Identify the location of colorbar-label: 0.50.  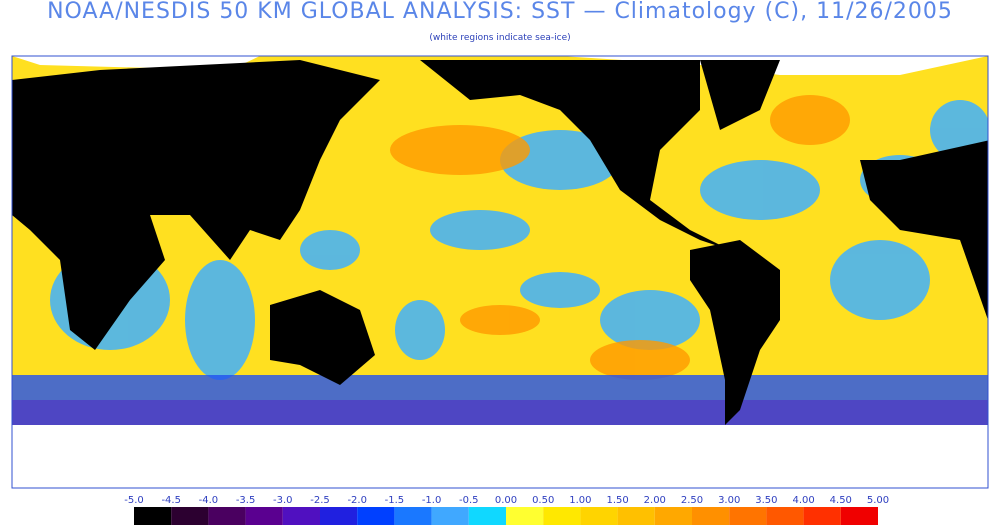
(543, 500).